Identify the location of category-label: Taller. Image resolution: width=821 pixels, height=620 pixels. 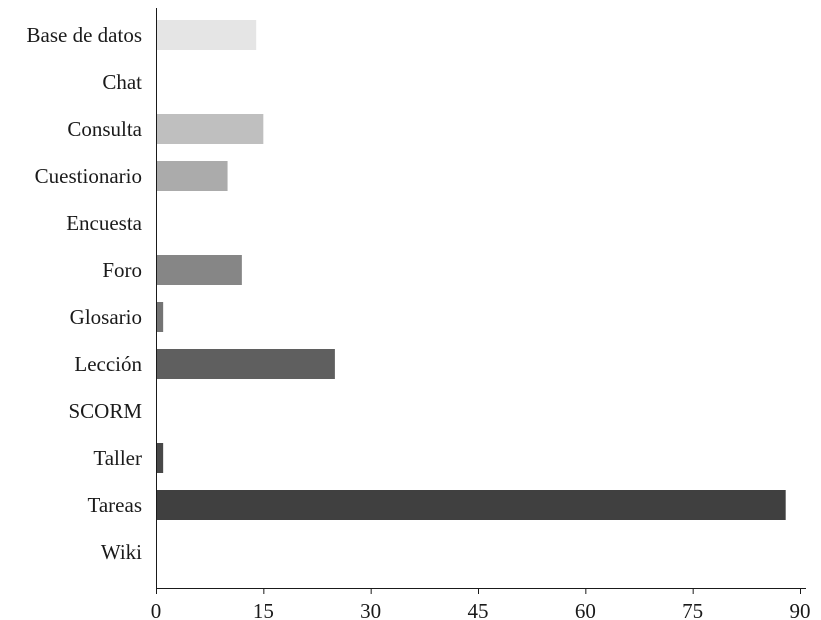
(117, 458).